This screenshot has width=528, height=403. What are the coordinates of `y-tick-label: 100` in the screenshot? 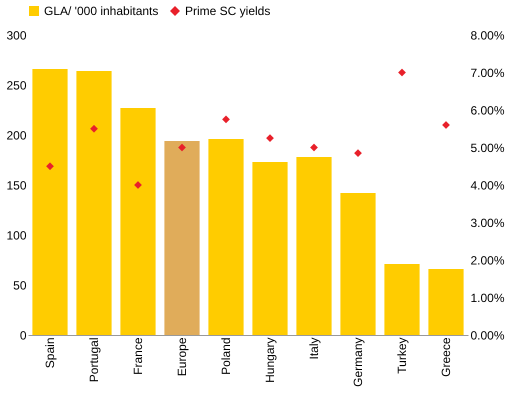 It's located at (16, 235).